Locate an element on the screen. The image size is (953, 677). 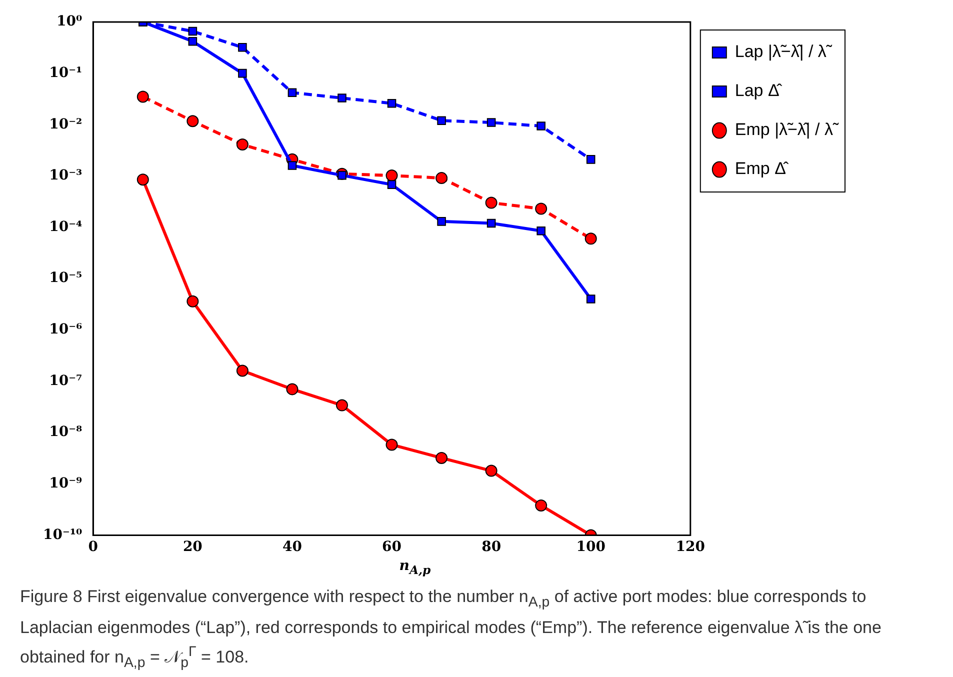
y-tick-label: 10⁻⁹ is located at coordinates (65, 484).